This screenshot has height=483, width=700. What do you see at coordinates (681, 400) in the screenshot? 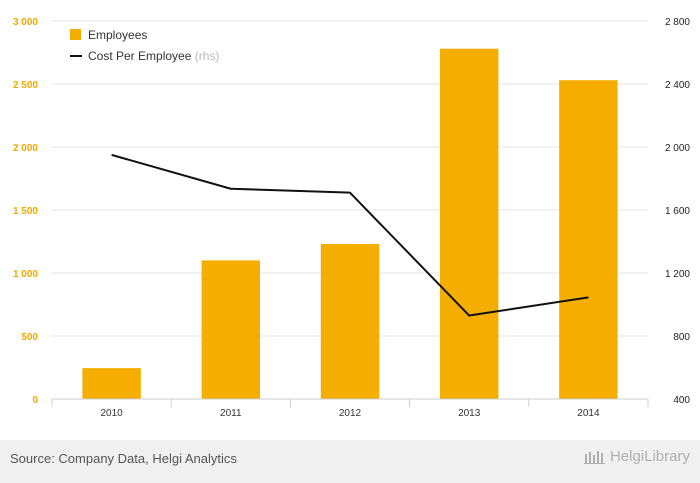
I see `y-right-tick-label: 400` at bounding box center [681, 400].